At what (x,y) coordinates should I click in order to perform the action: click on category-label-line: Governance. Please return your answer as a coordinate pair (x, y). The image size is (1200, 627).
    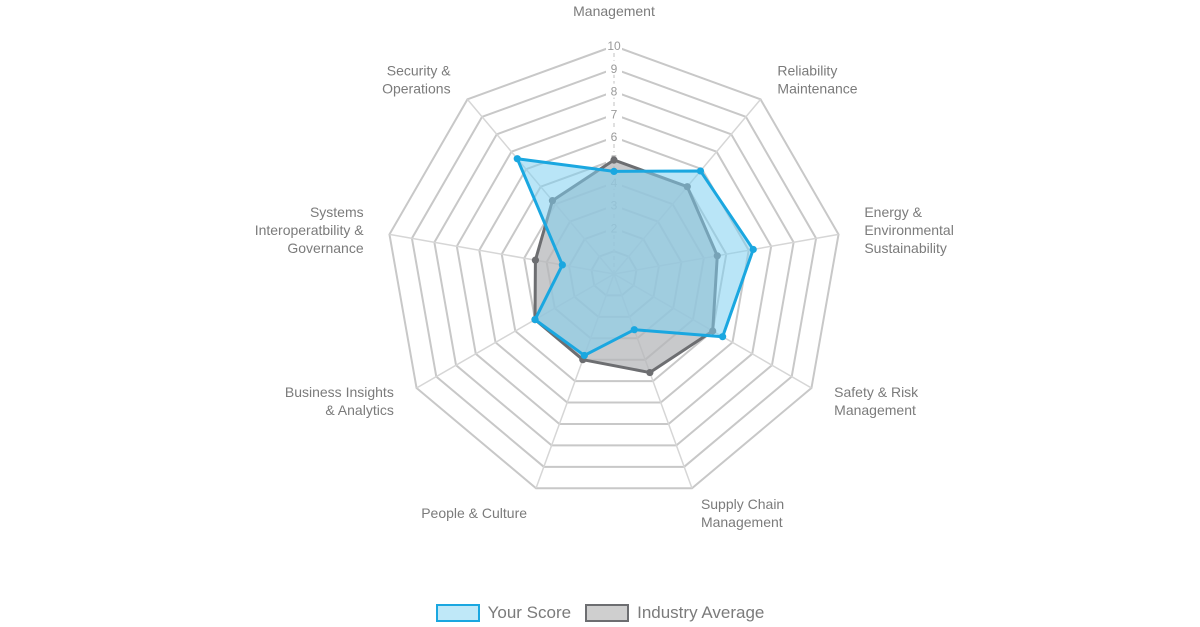
    Looking at the image, I should click on (325, 248).